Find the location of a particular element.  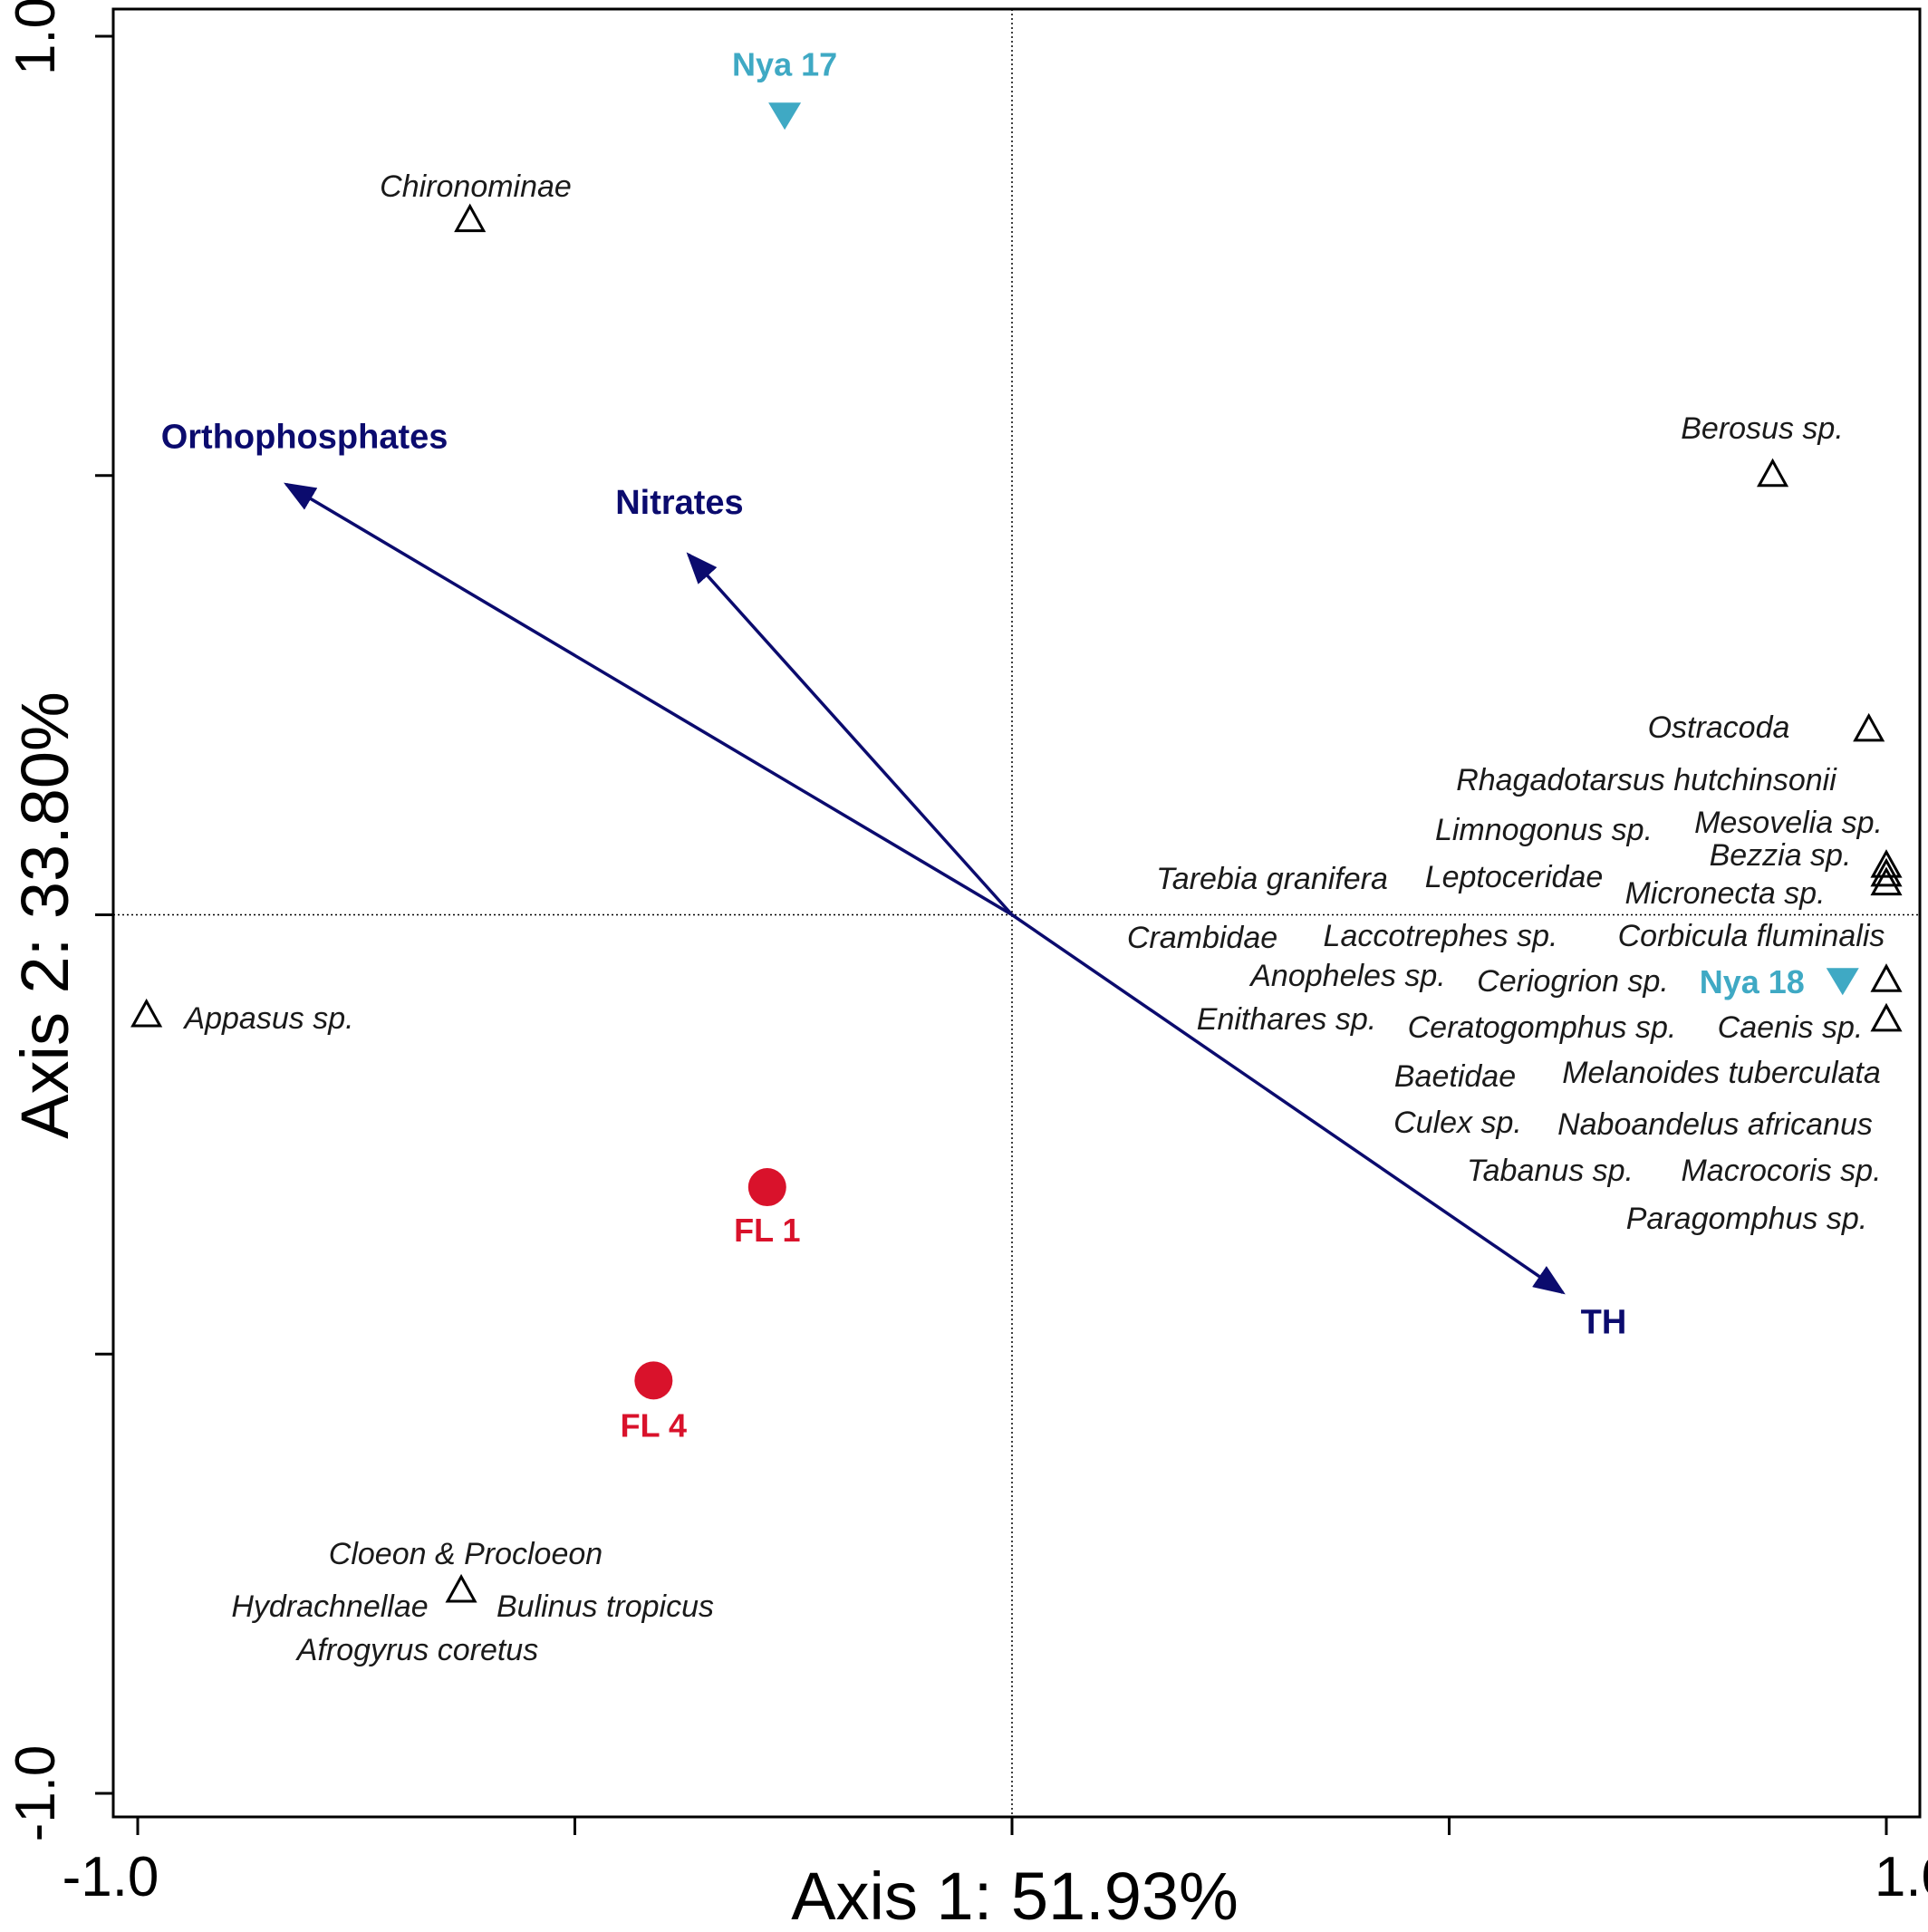

species-label: Ostracoda is located at coordinates (1719, 727).